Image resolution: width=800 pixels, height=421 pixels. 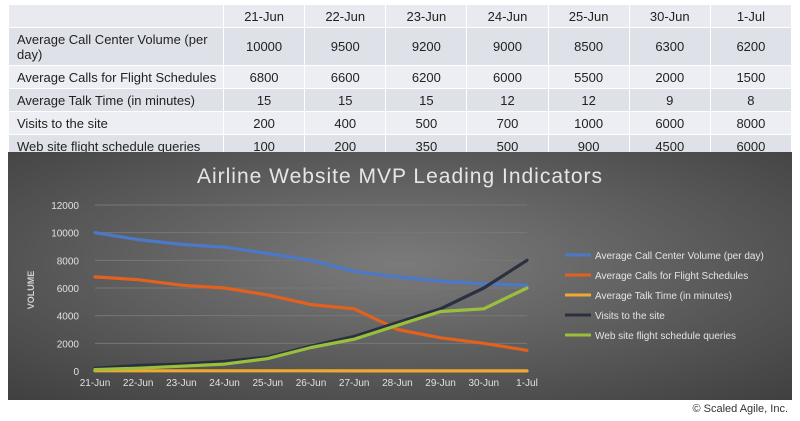 I want to click on row-label: Average Call Center Volume (per day), so click(x=116, y=46).